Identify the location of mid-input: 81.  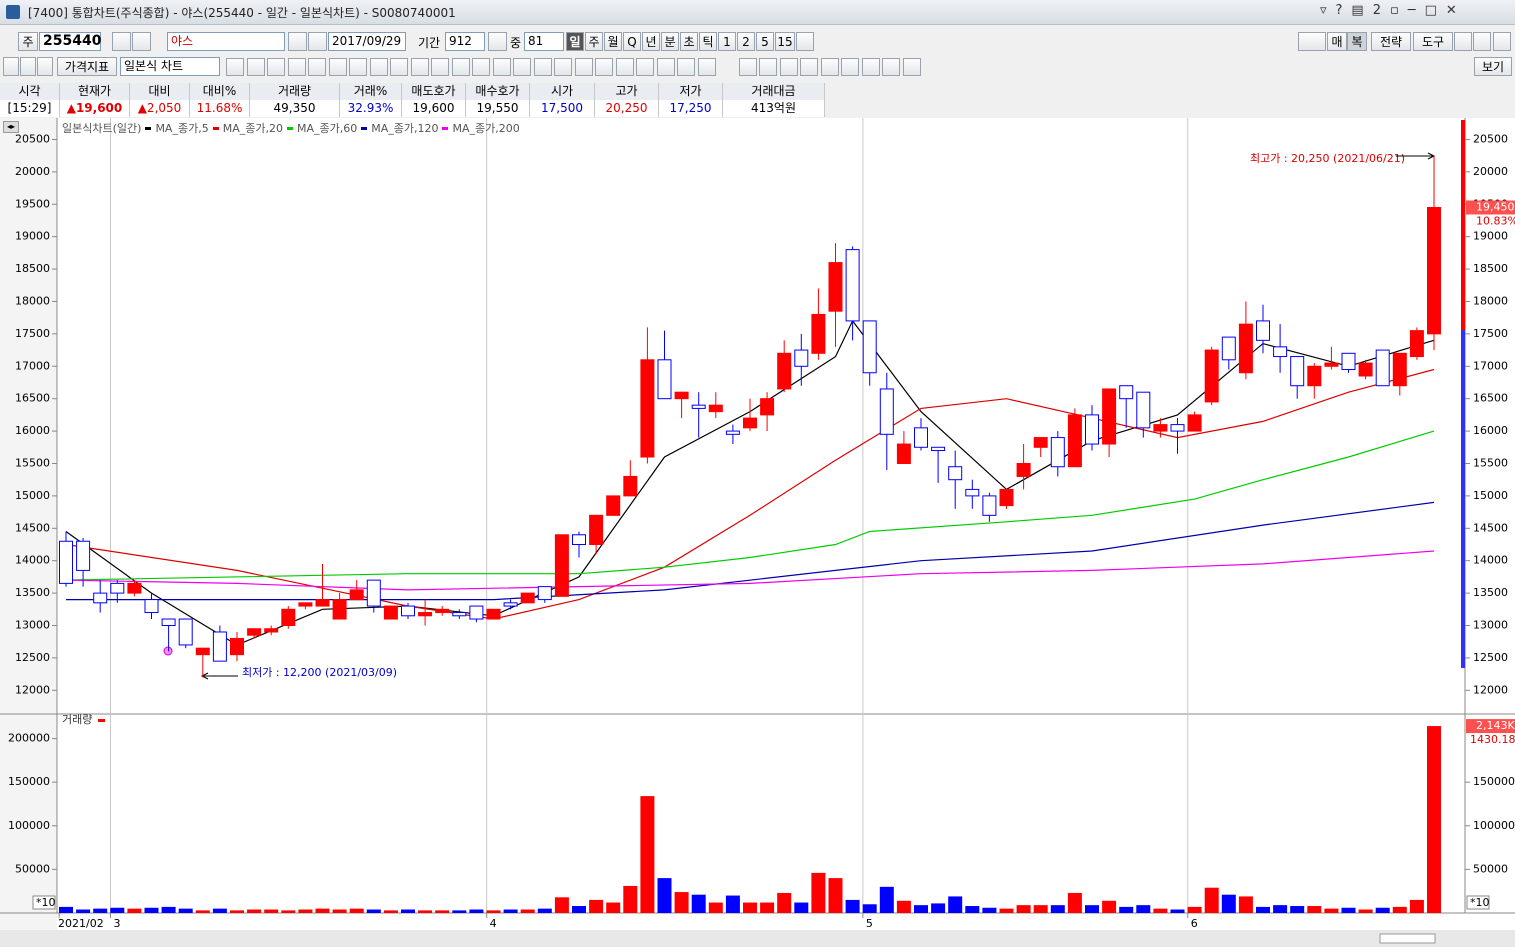
(544, 41).